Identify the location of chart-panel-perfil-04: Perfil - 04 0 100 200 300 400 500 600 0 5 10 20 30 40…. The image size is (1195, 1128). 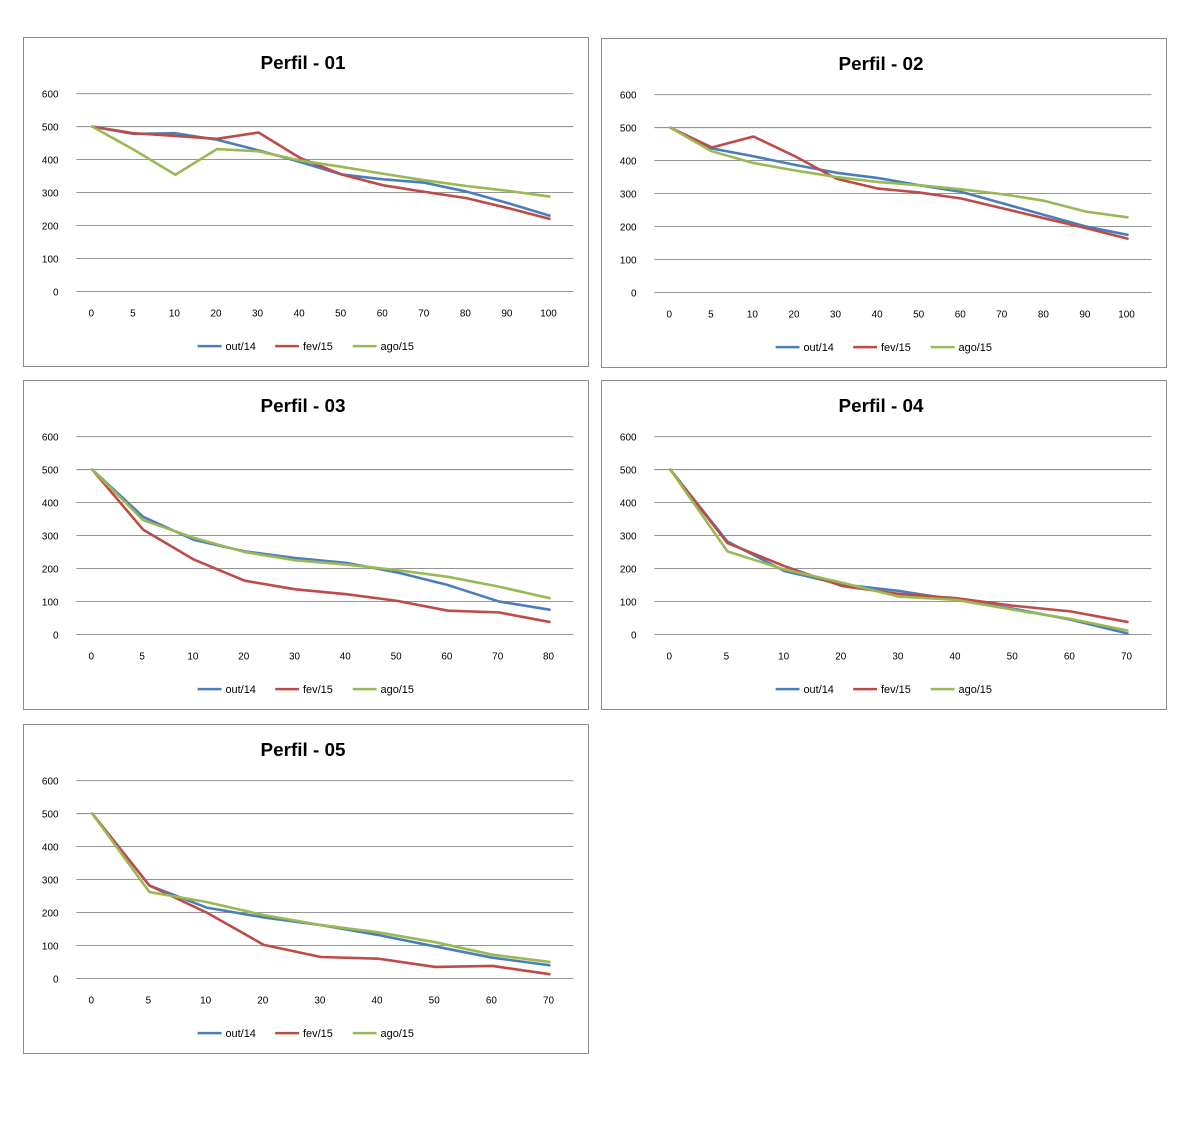
(884, 545).